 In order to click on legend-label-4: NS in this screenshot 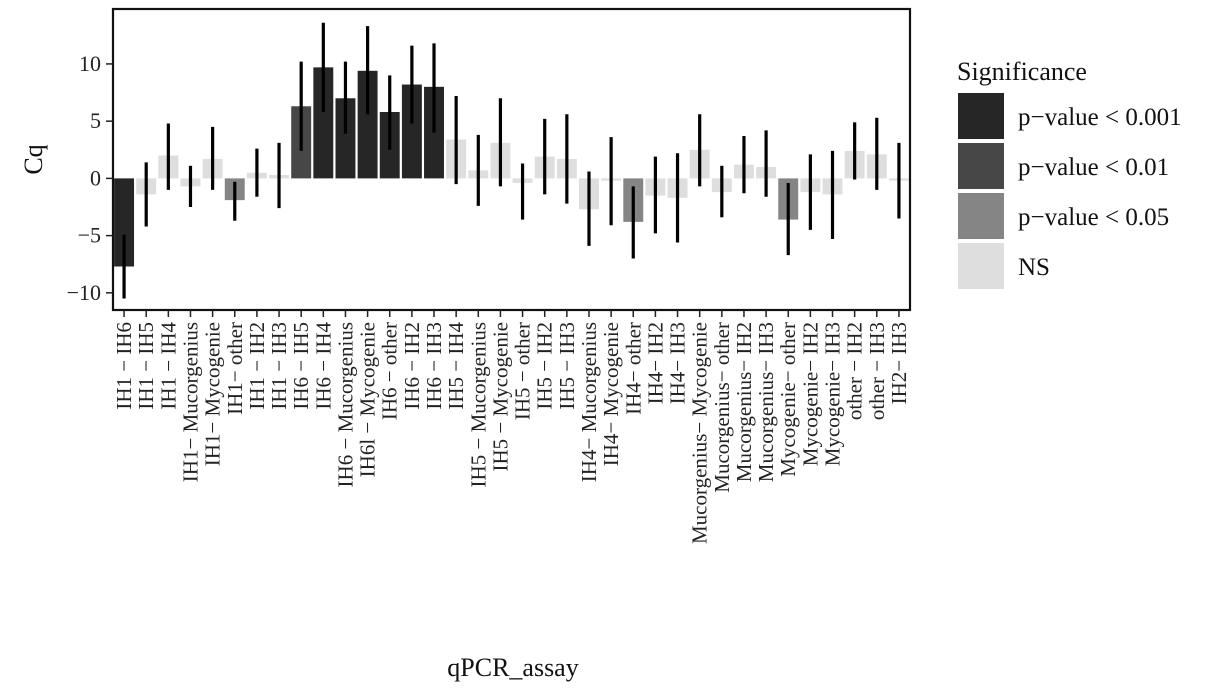, I will do `click(1034, 267)`.